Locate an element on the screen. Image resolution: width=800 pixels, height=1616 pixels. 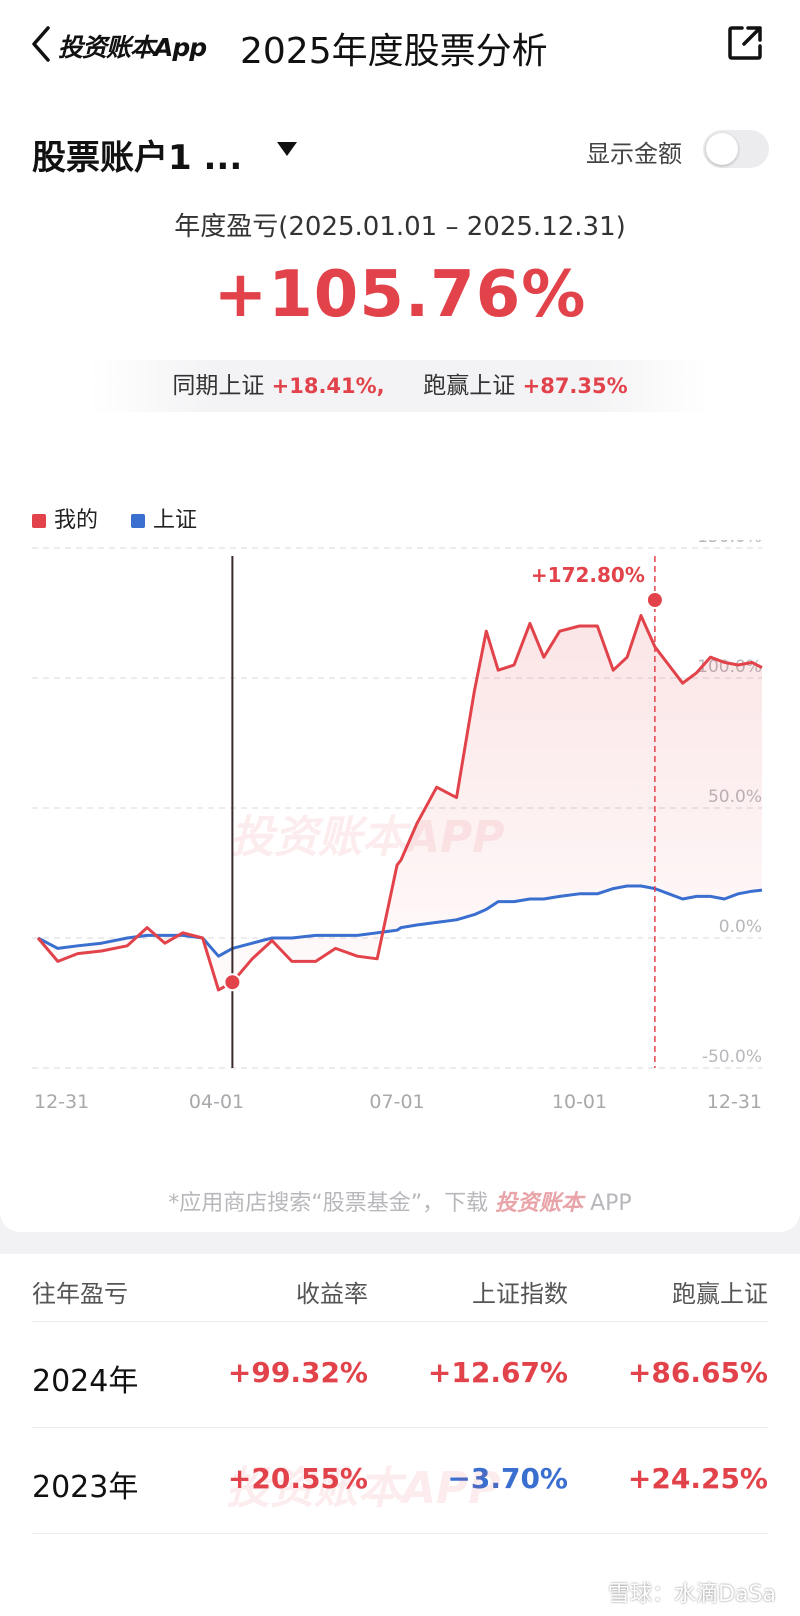
annual-return-value: +105.76% is located at coordinates (400, 295).